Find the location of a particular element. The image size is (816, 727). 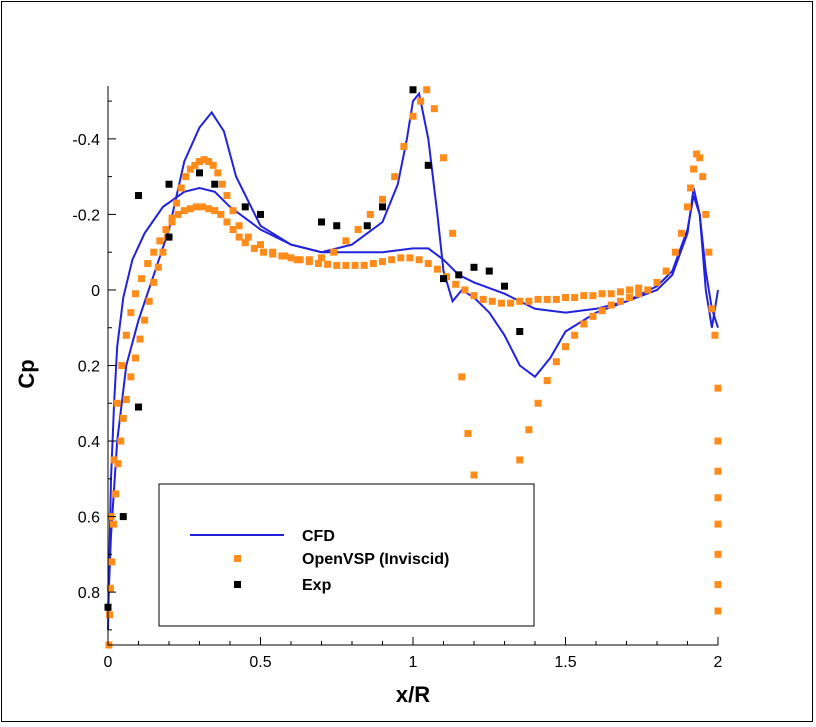

y-tick-label: 0.4 is located at coordinates (89, 442).